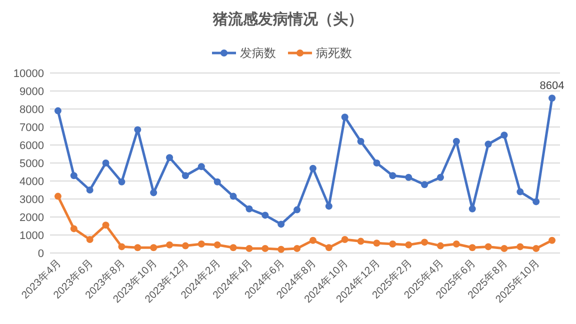 The height and width of the screenshot is (324, 576). Describe the element at coordinates (552, 86) in the screenshot. I see `data-label: 8604` at that location.